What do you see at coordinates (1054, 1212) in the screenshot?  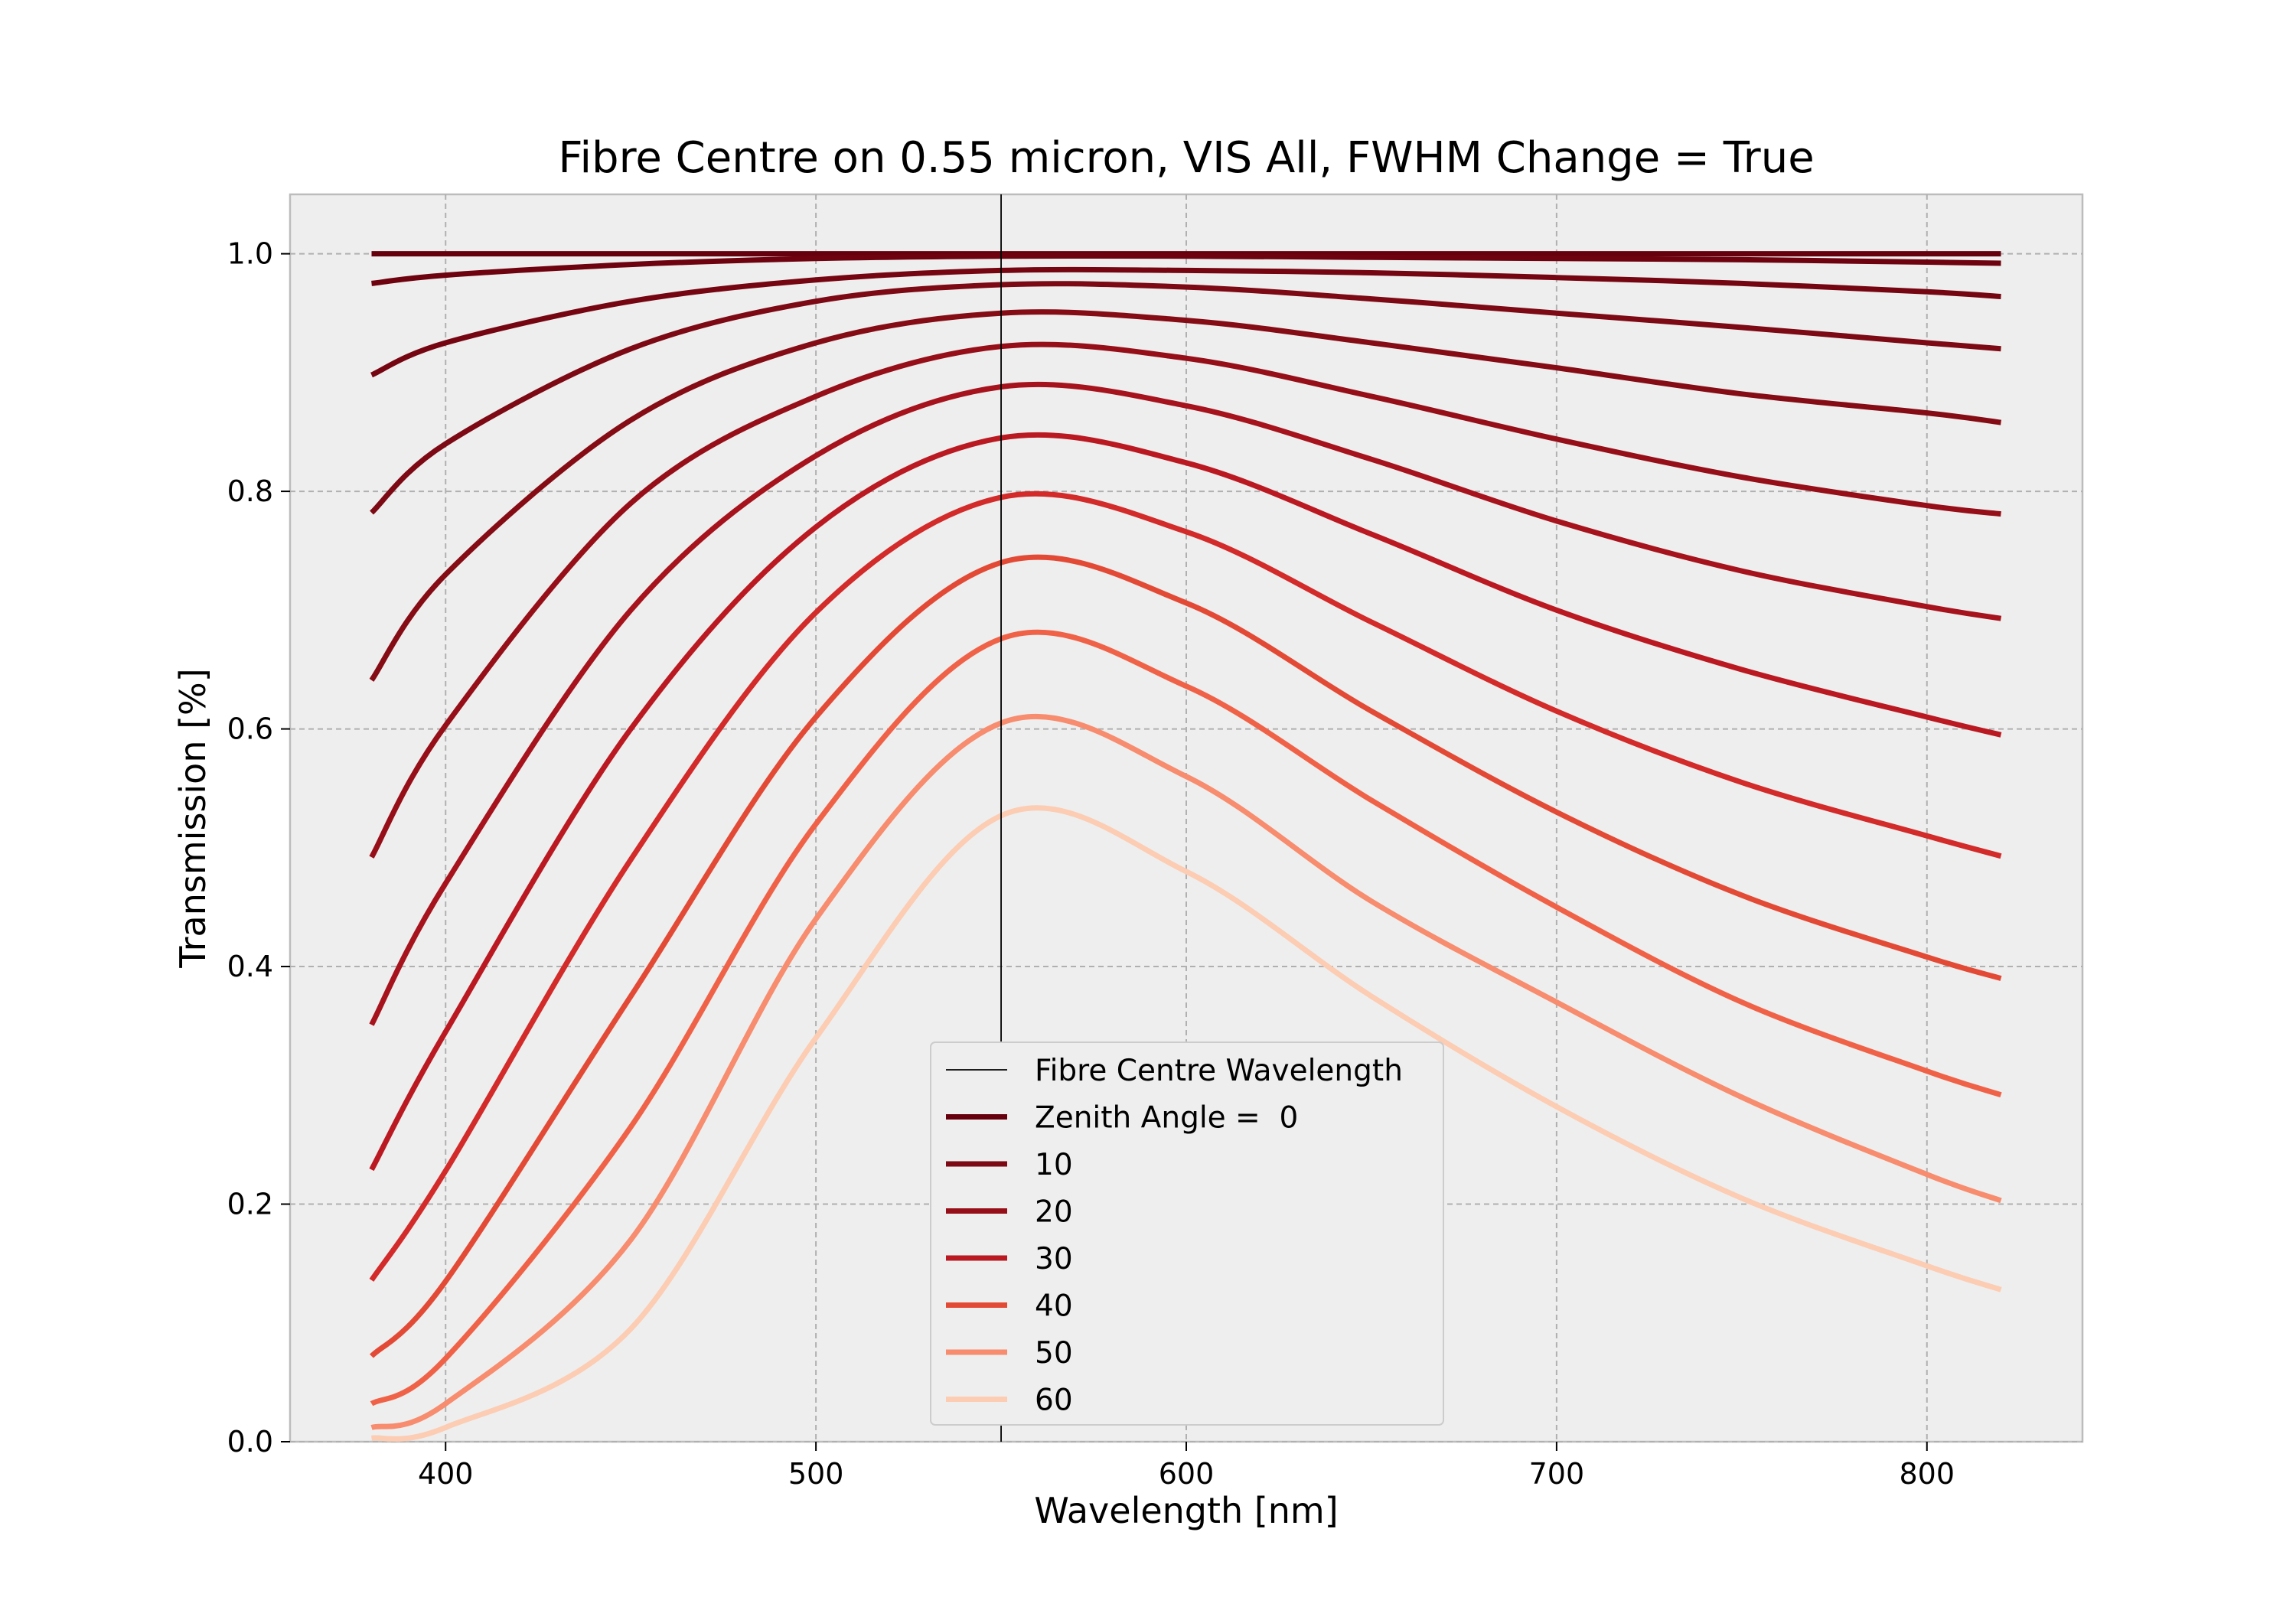 I see `legend-label: 20` at bounding box center [1054, 1212].